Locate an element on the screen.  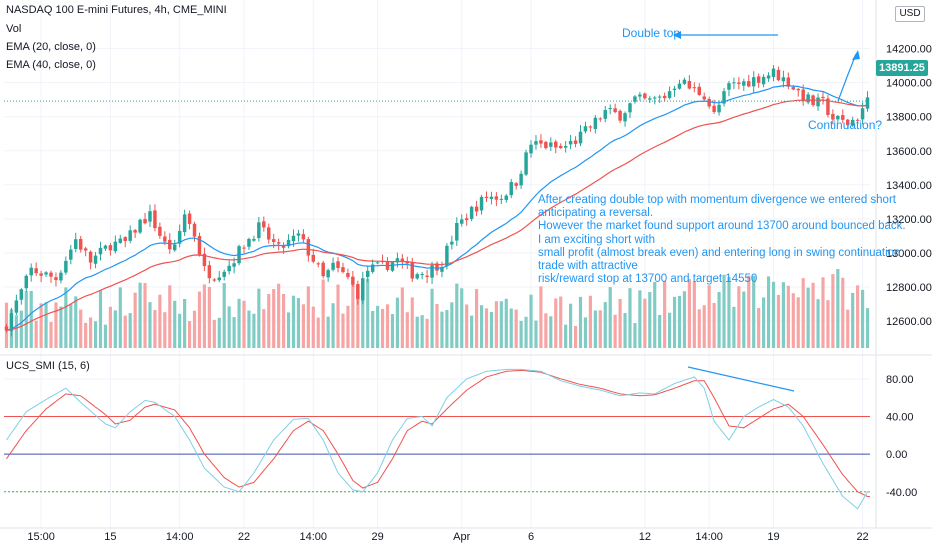
chart-title: NASDAQ 100 E-mini Futures, 4h, CME_MINI is located at coordinates (116, 10).